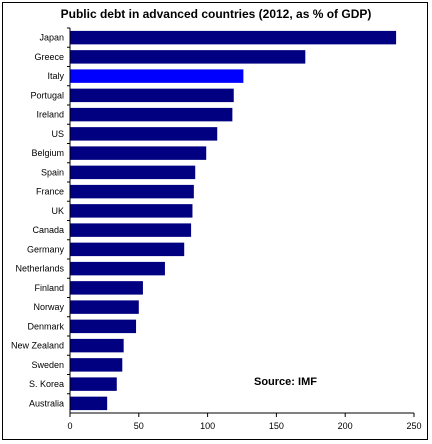  Describe the element at coordinates (69, 426) in the screenshot. I see `x-tick-label: 0` at that location.